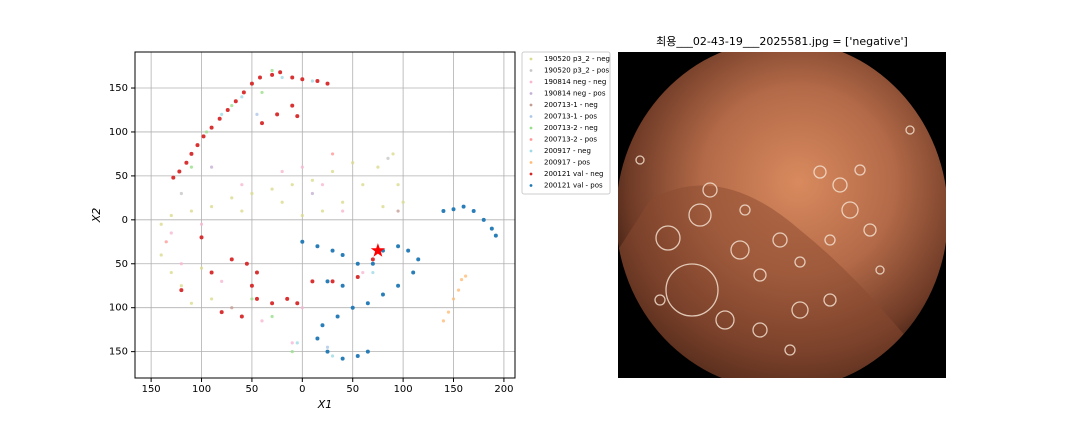 This screenshot has height=436, width=1080. Describe the element at coordinates (118, 352) in the screenshot. I see `y-tick-label: 150` at that location.